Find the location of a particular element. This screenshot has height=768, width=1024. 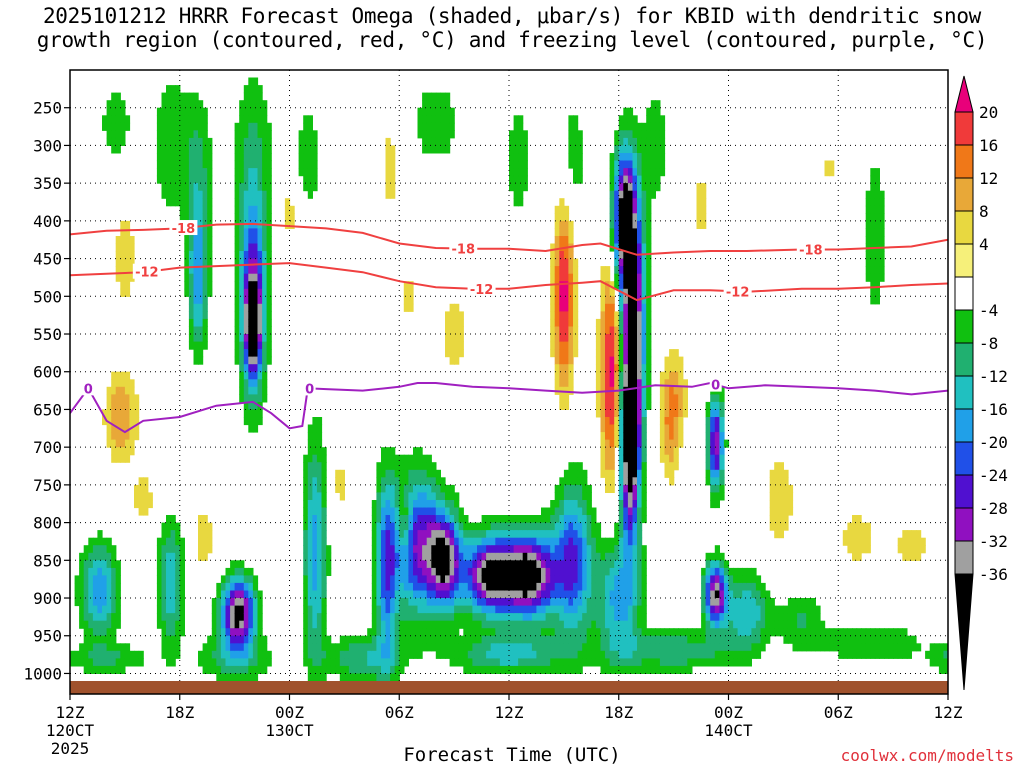

colorbar-label: -20 is located at coordinates (993, 442).